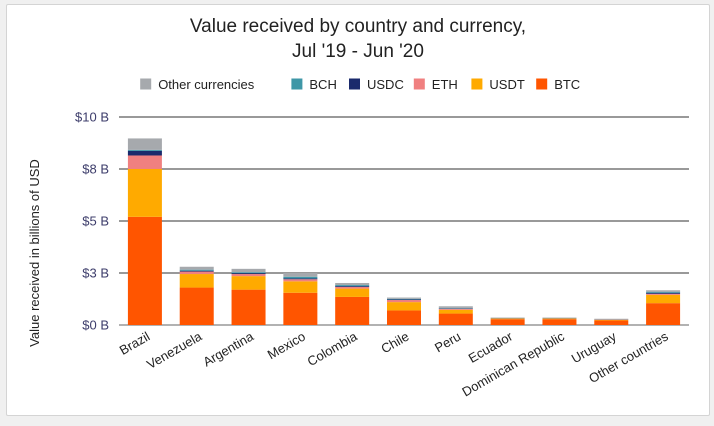 The image size is (714, 426). I want to click on y-tick-label: $10 B, so click(92, 117).